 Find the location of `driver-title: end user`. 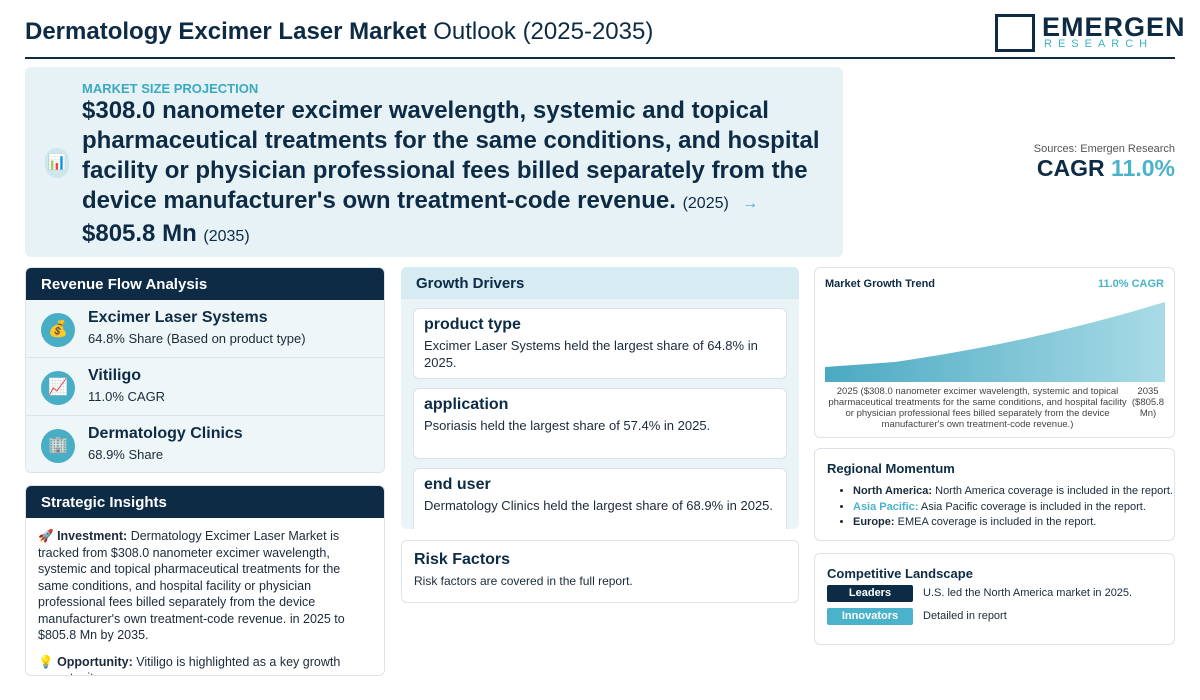

driver-title: end user is located at coordinates (457, 484).